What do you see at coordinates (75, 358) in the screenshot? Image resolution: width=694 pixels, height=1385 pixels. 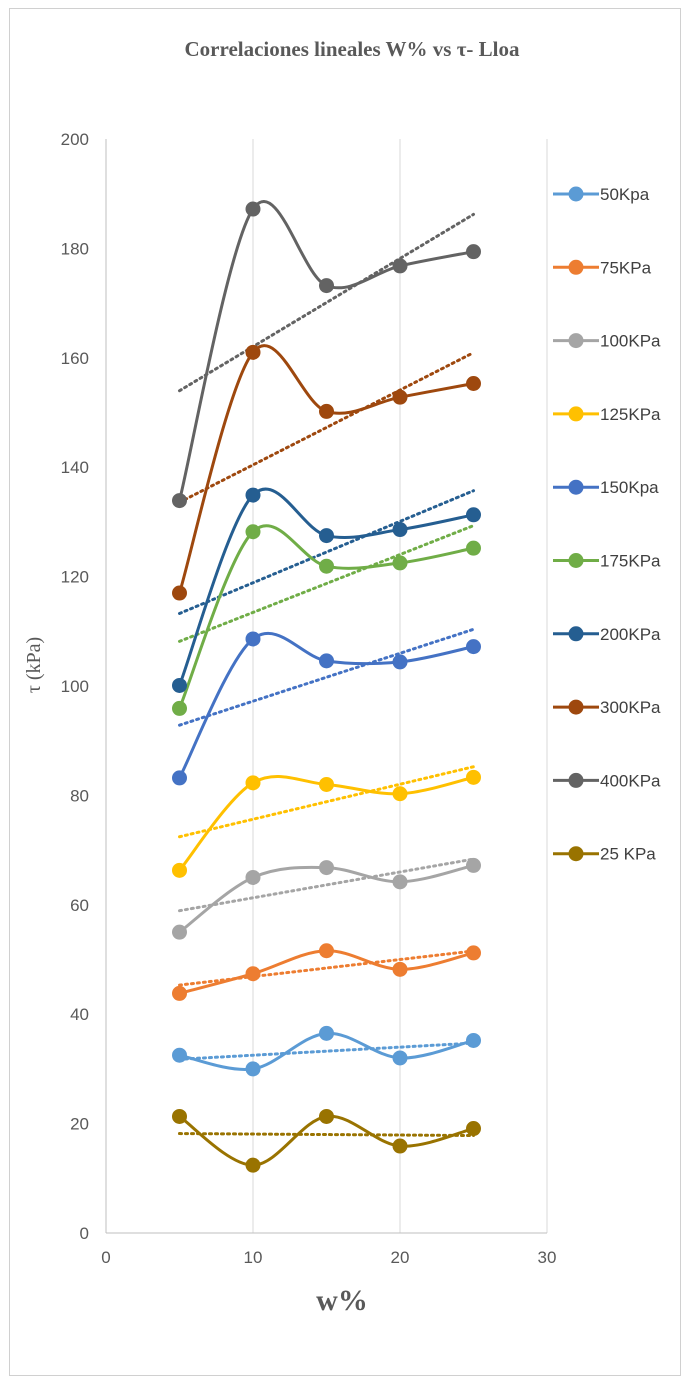 I see `y-tick-label: 160` at bounding box center [75, 358].